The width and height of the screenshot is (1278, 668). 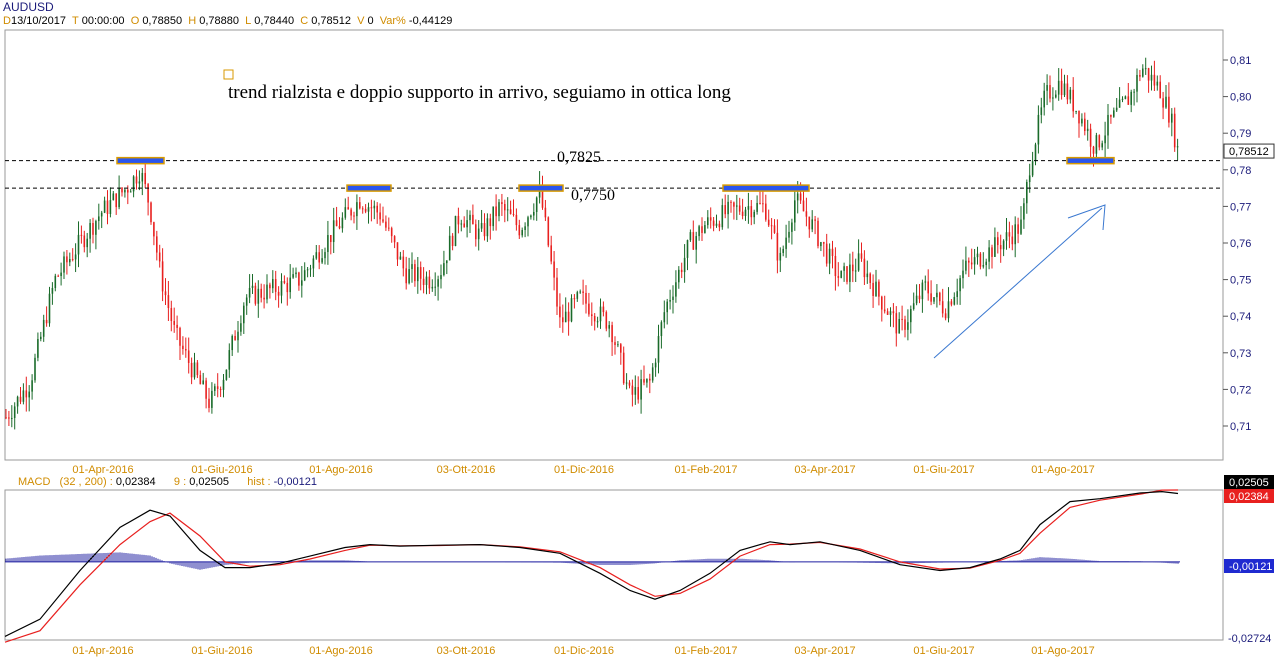 I want to click on price-tick-label: 0,81, so click(x=1240, y=61).